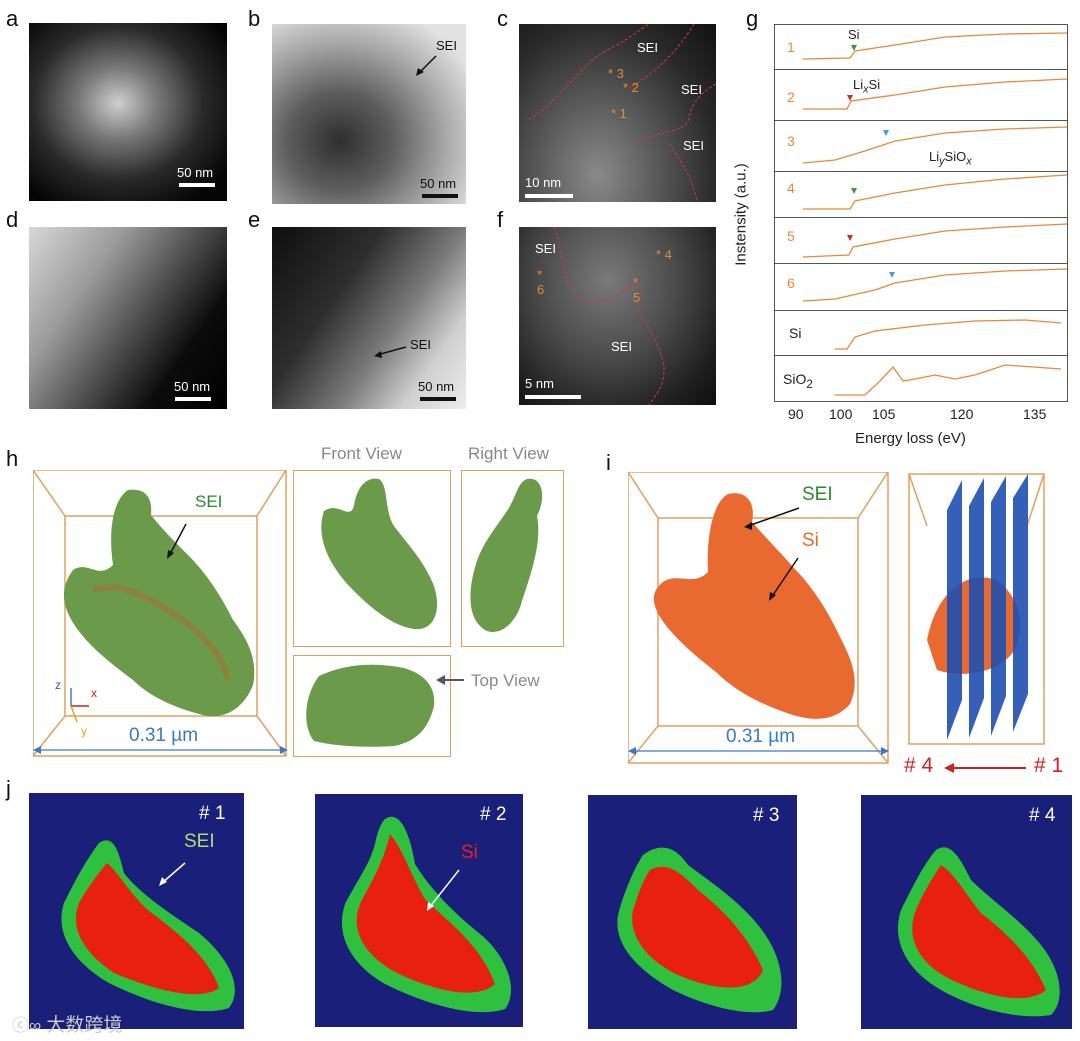 The image size is (1080, 1041). What do you see at coordinates (543, 182) in the screenshot?
I see `scale-label-c: 10 nm` at bounding box center [543, 182].